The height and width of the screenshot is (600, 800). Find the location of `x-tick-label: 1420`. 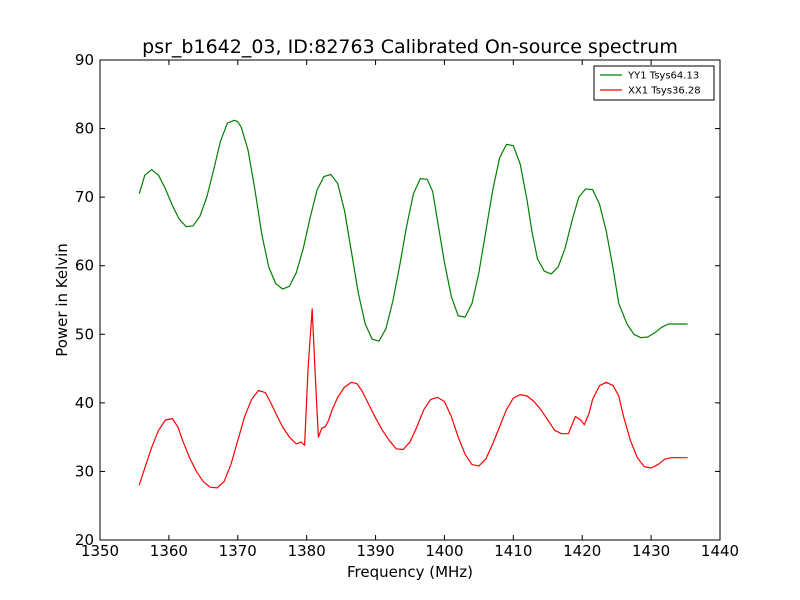

x-tick-label: 1420 is located at coordinates (582, 551).